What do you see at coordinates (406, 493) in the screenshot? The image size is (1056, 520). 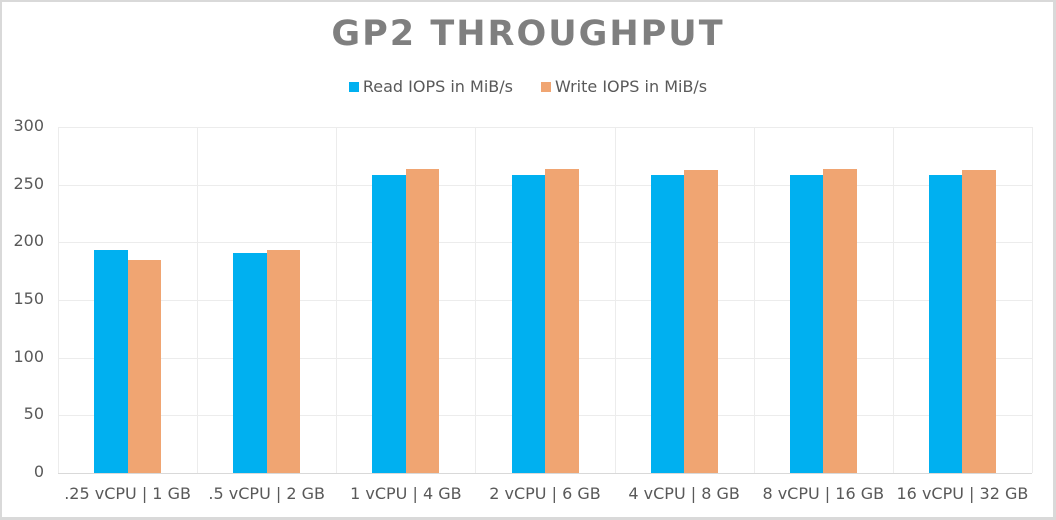 I see `x-tick-label: 1 vCPU | 4 GB` at bounding box center [406, 493].